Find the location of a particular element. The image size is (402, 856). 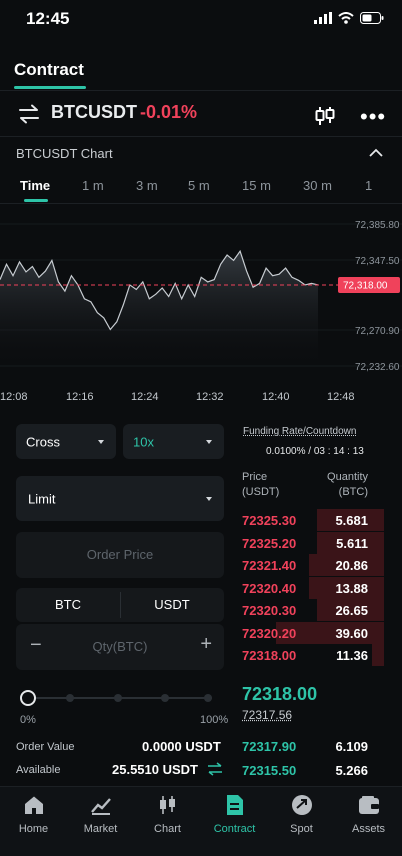

timeframe-tab: 15 m is located at coordinates (256, 185).